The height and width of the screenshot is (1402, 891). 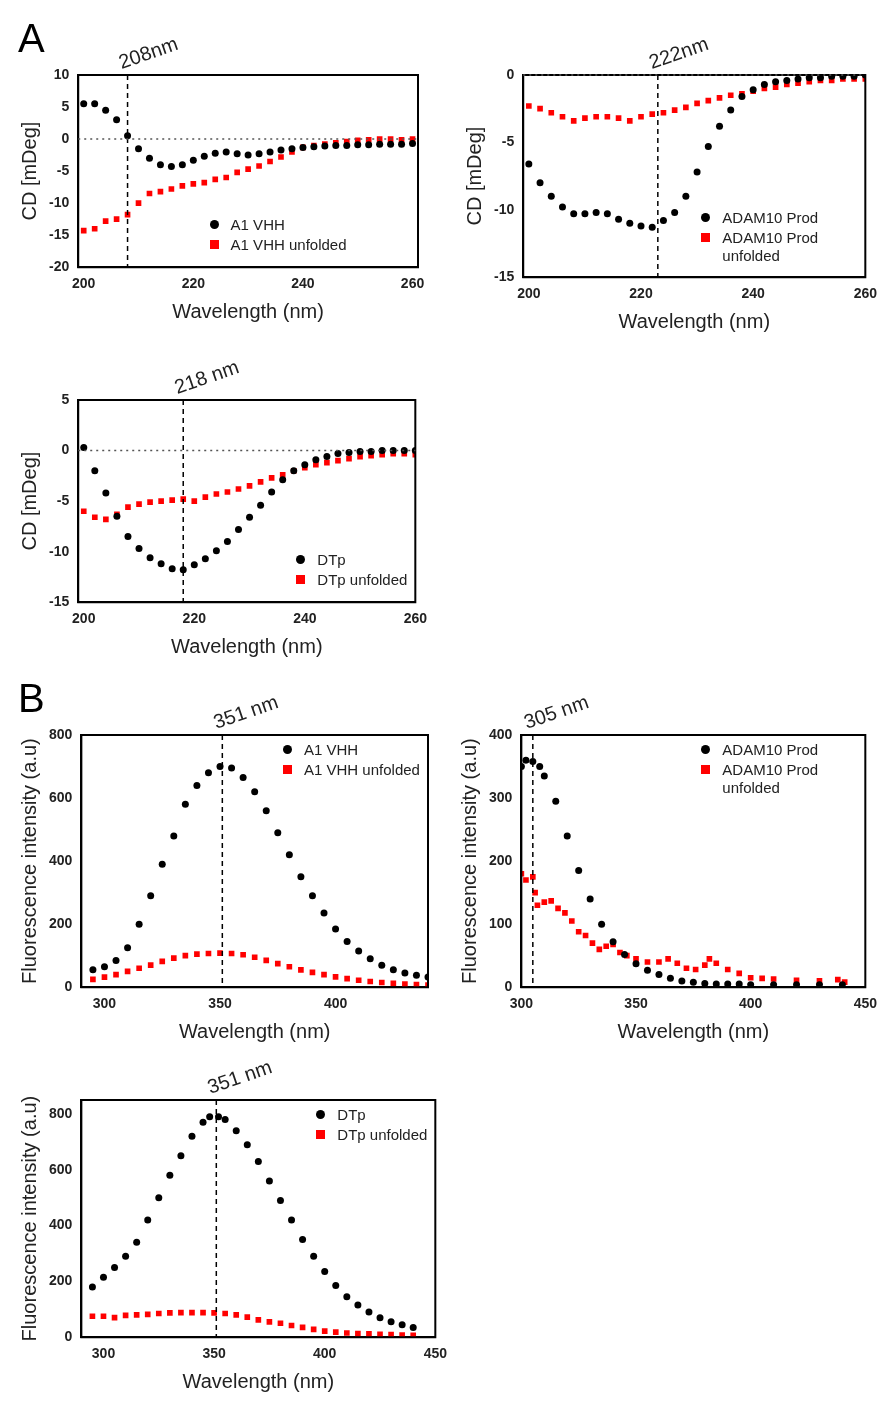 I want to click on y-tick-label: -20, so click(x=59, y=266).